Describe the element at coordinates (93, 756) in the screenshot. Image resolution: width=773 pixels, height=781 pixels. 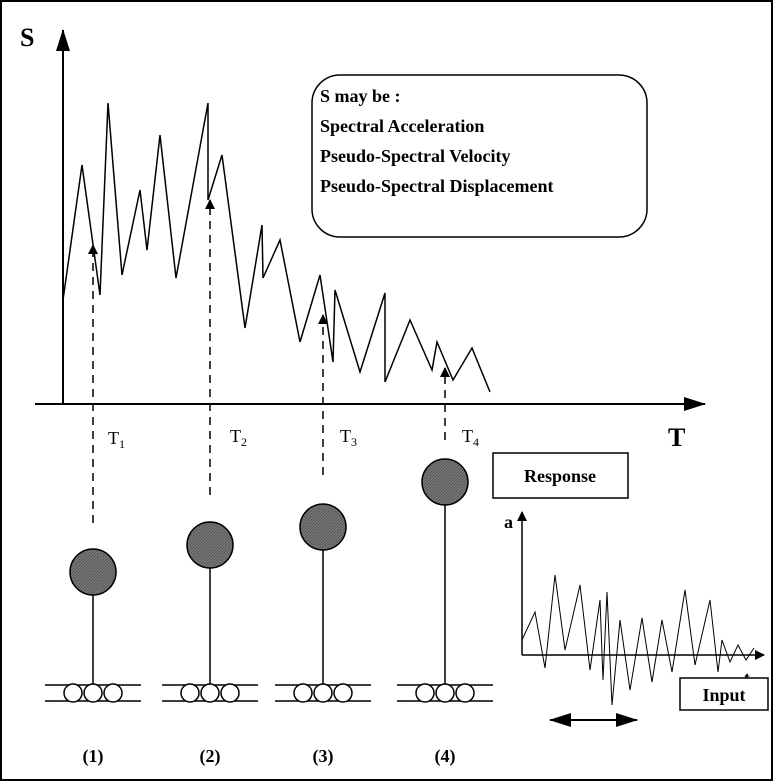
I see `oscillator-label: (1)` at that location.